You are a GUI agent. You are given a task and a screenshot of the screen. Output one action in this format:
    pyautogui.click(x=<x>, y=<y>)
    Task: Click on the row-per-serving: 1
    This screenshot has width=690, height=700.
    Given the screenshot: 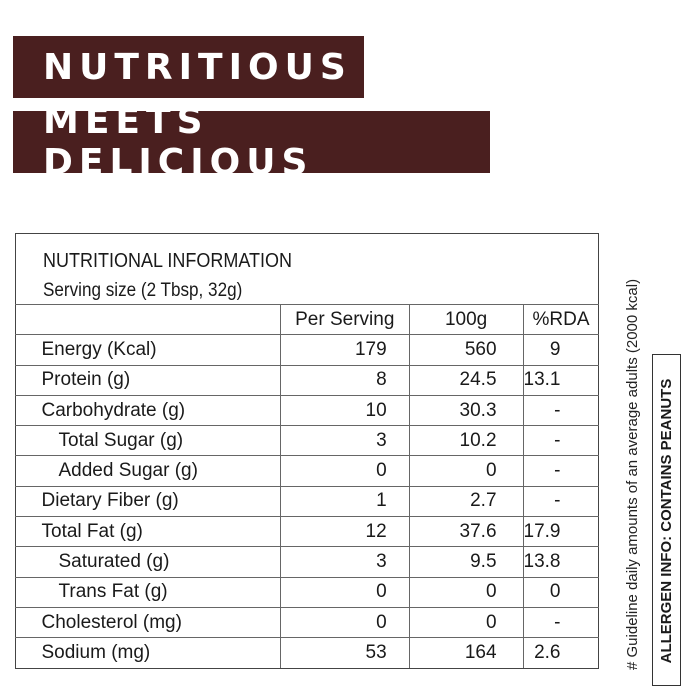 What is the action you would take?
    pyautogui.click(x=344, y=501)
    